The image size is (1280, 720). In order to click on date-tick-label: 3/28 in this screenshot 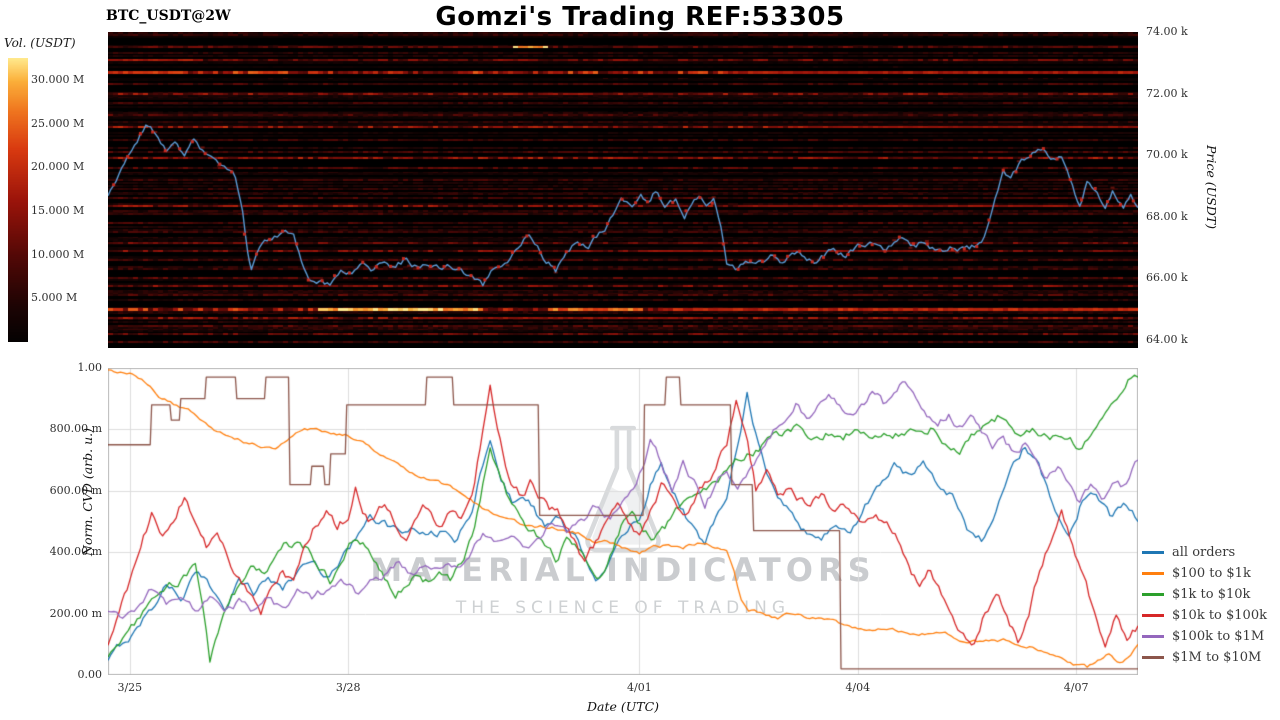, I will do `click(348, 687)`.